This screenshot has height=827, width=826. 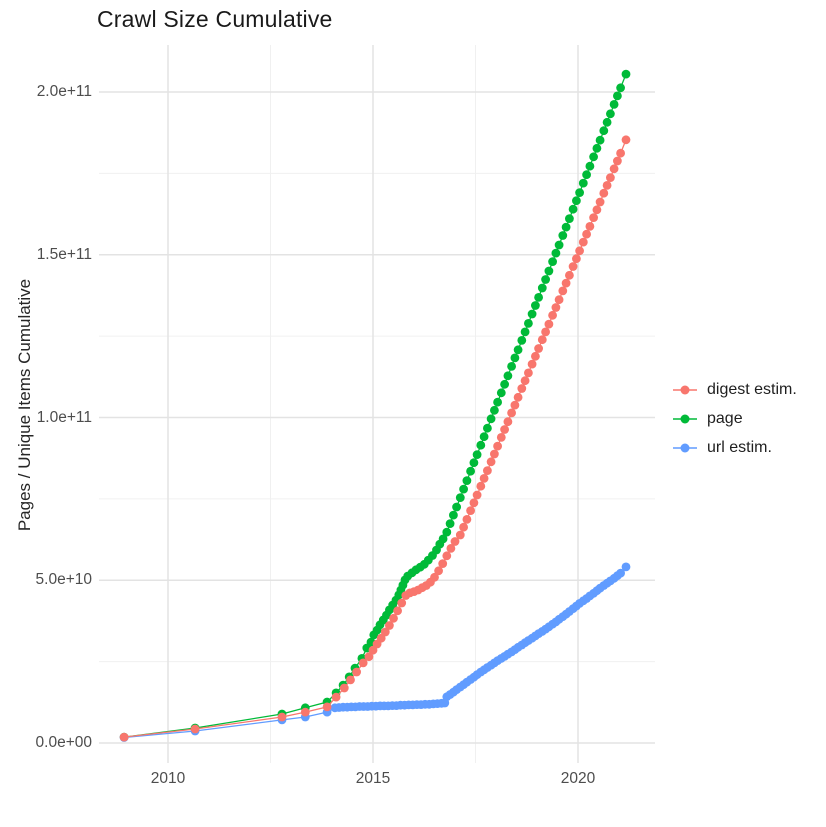 I want to click on legend-item-digest: digest estim., so click(x=734, y=390).